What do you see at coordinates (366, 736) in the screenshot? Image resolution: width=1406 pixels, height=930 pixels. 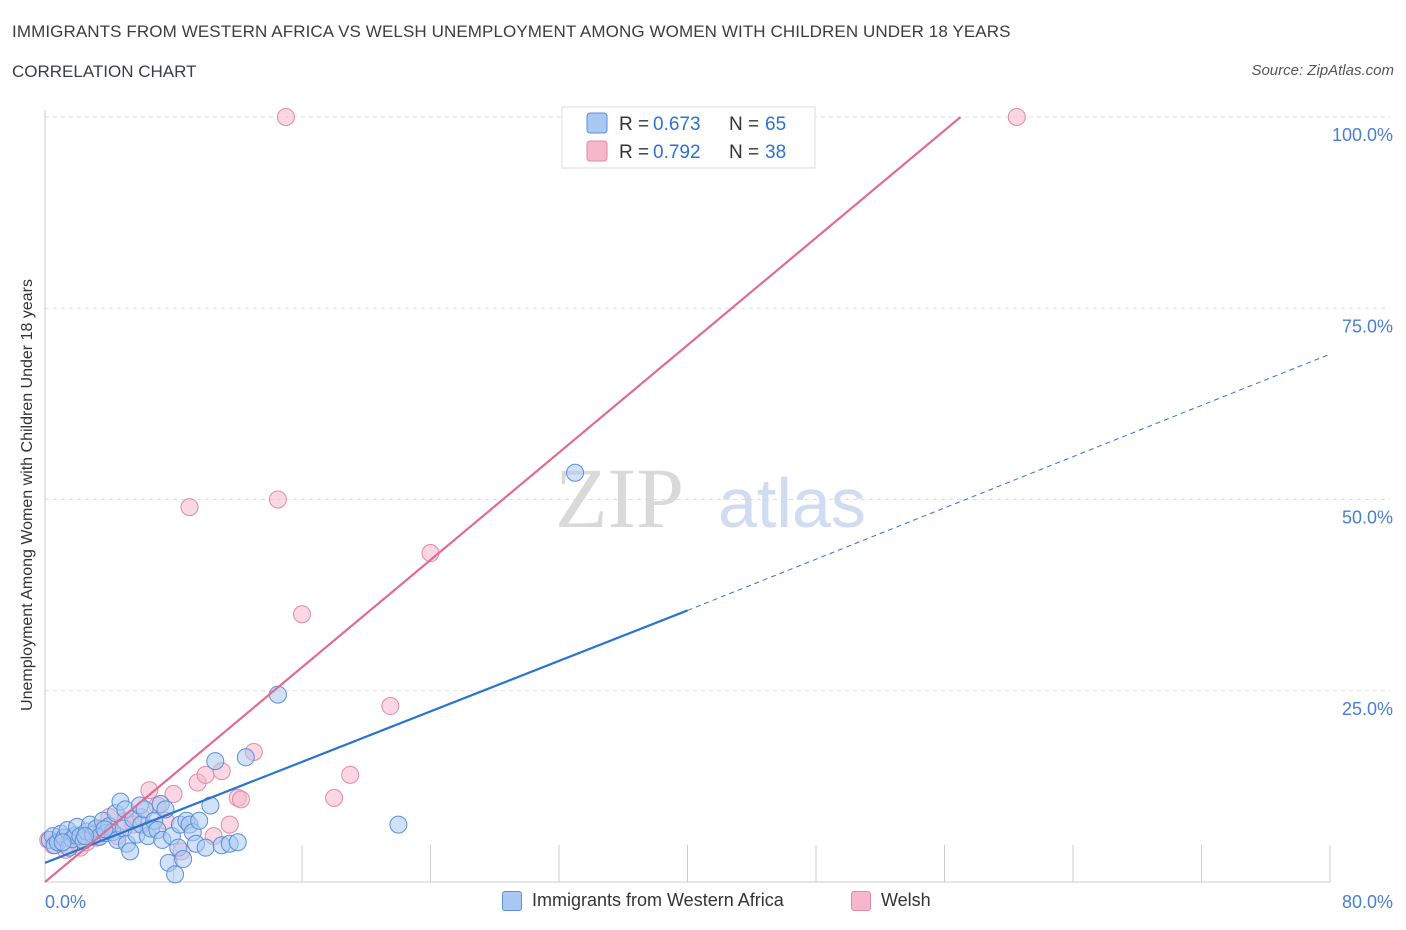 I see `blue-trend-line` at bounding box center [366, 736].